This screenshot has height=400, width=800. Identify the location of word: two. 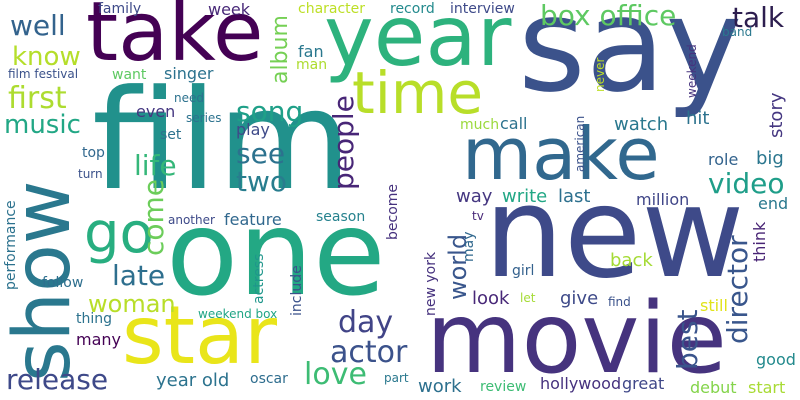
(262, 181).